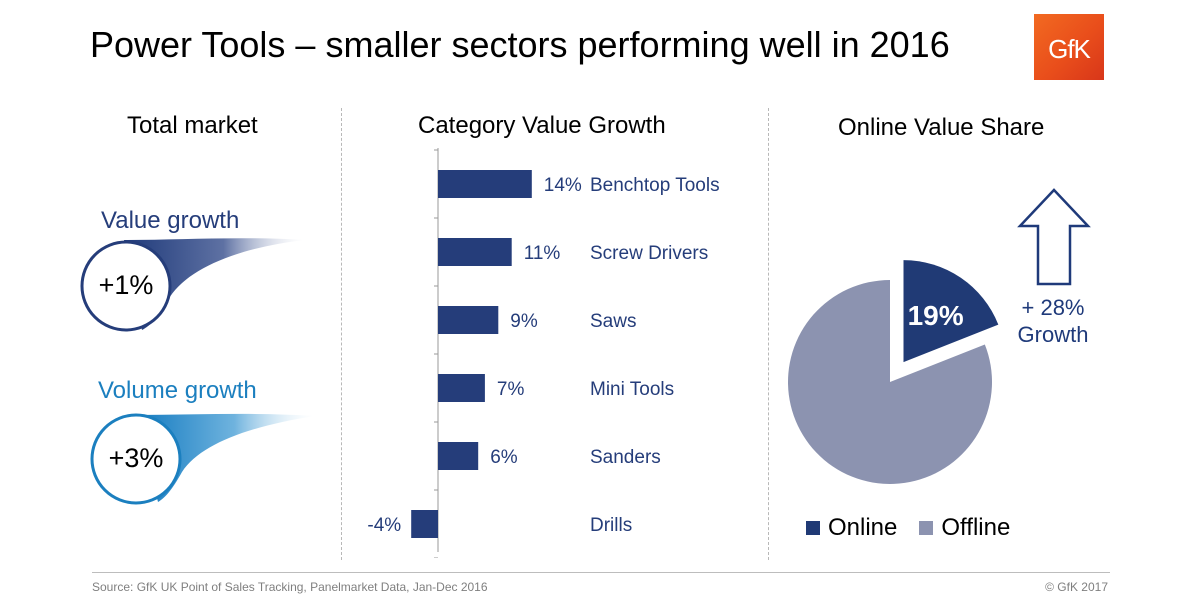  I want to click on value-growth-label: Value growth, so click(170, 220).